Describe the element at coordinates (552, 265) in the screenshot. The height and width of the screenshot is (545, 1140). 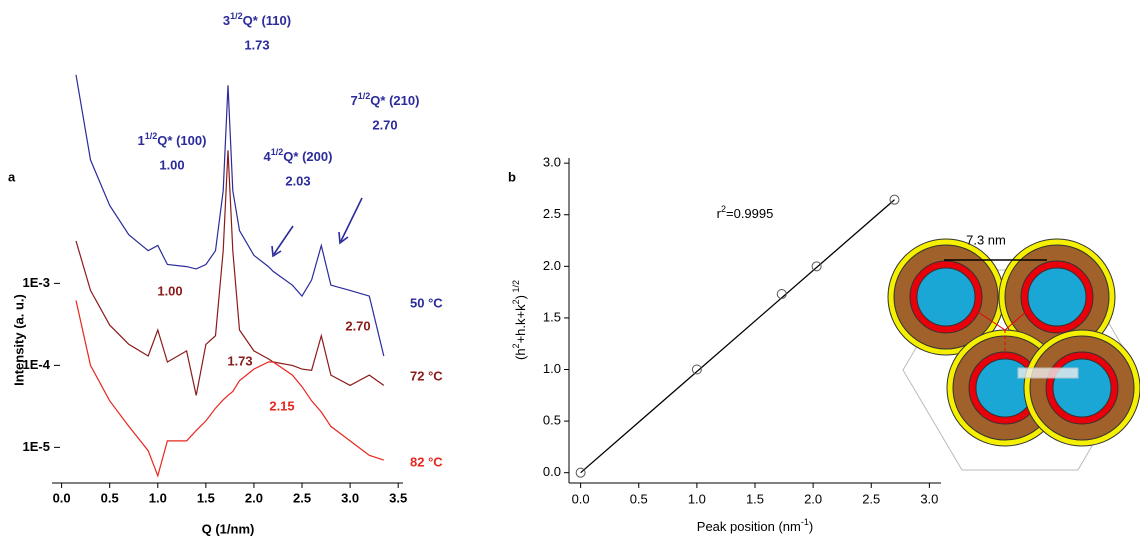
I see `y-tick-label: 2.0` at that location.